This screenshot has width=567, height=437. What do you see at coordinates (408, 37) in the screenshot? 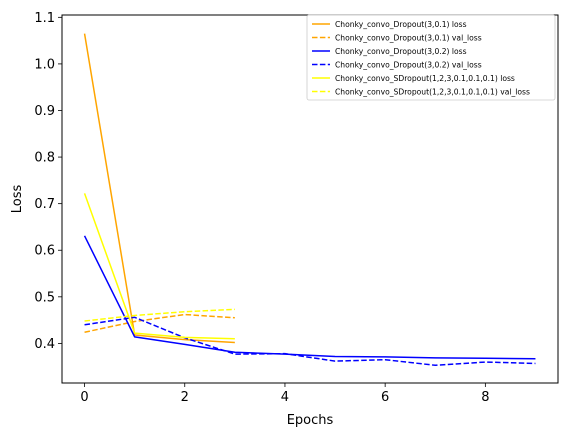
I see `legend-entry-1: Chonky_convo_Dropout(3,0.1) val_loss` at bounding box center [408, 37].